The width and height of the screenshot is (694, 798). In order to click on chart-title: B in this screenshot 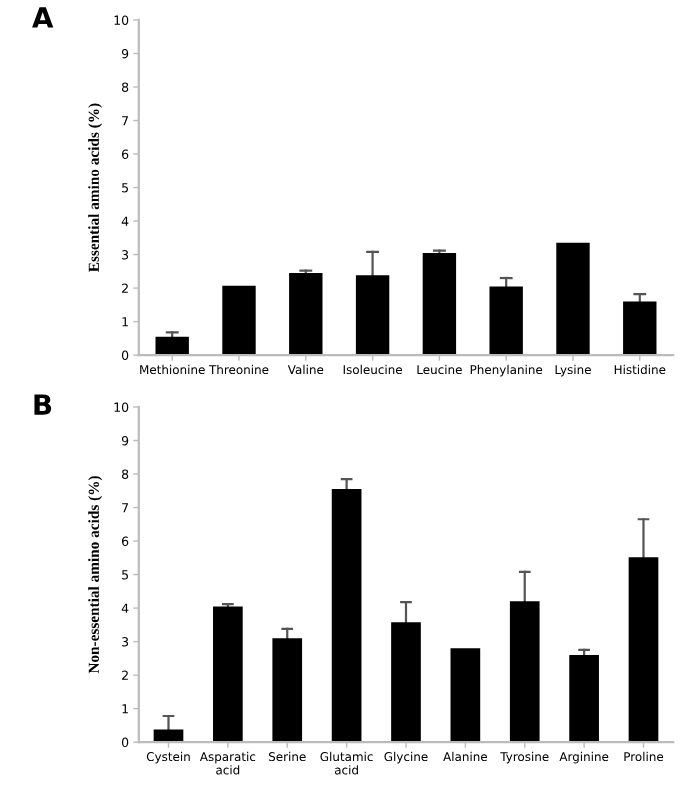, I will do `click(43, 404)`.